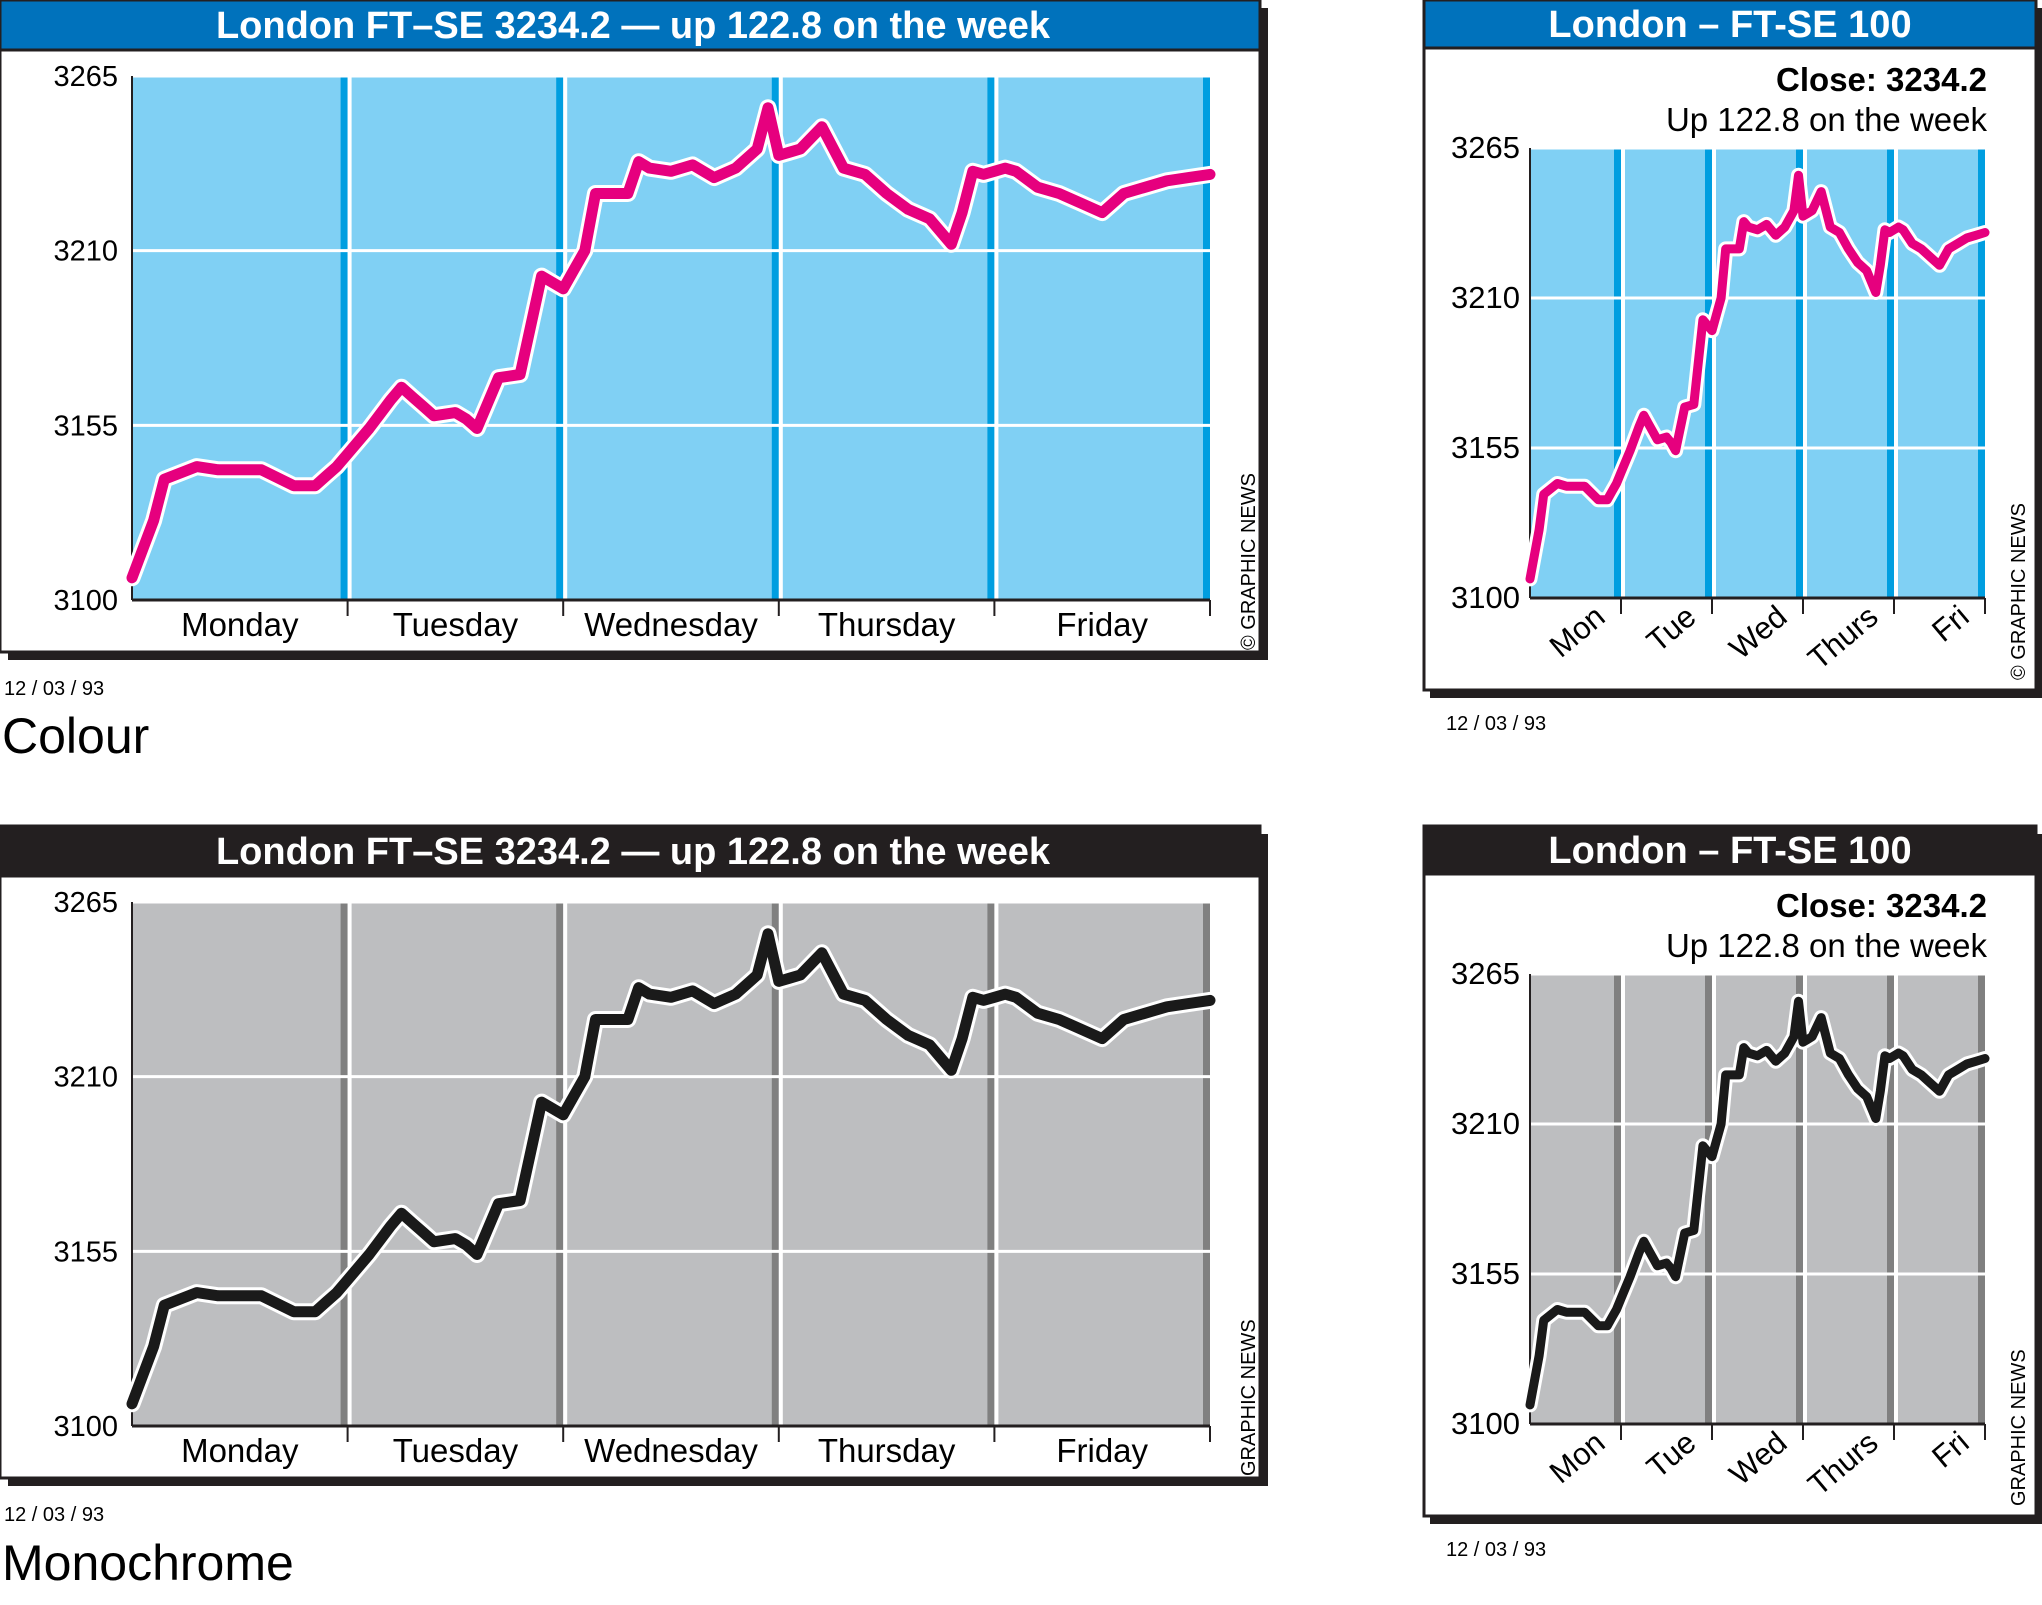 The height and width of the screenshot is (1605, 2042). What do you see at coordinates (148, 1563) in the screenshot?
I see `caption-monochrome: Monochrome` at bounding box center [148, 1563].